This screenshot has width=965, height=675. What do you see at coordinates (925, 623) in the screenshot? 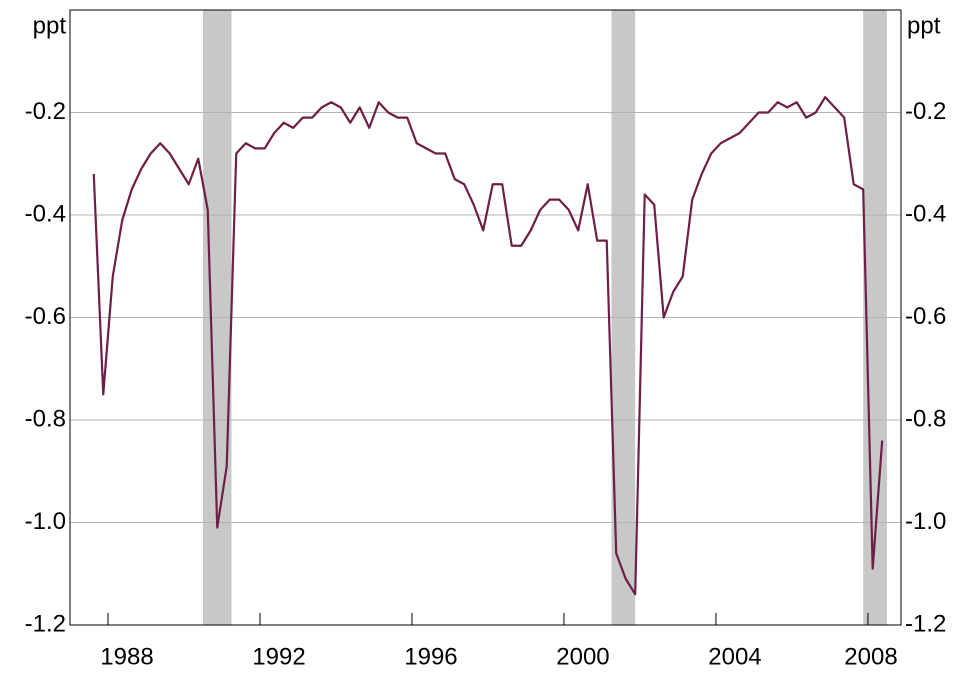
I see `y-tick-label-right: -1.2` at bounding box center [925, 623].